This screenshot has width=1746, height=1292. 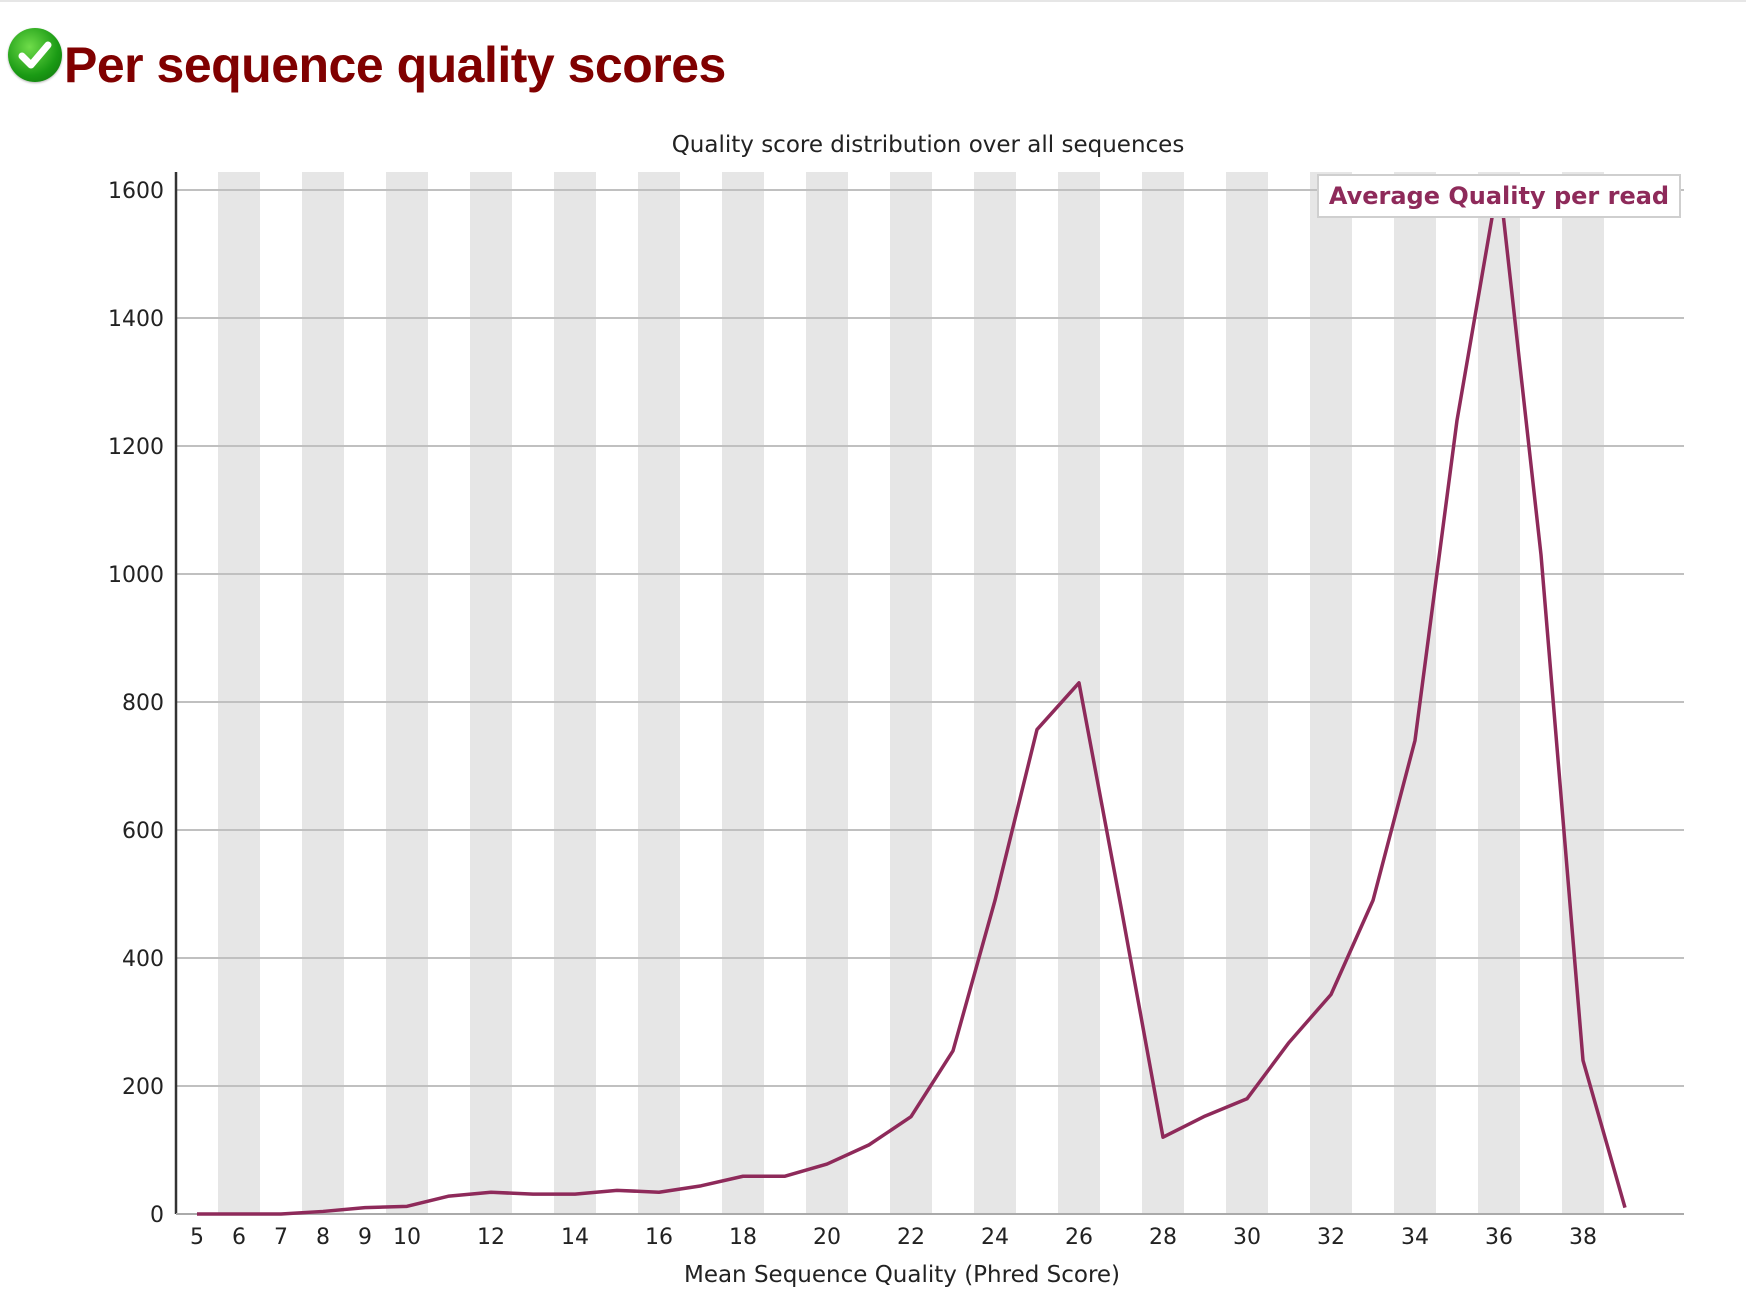 What do you see at coordinates (1079, 1237) in the screenshot?
I see `x-tick-label: 26` at bounding box center [1079, 1237].